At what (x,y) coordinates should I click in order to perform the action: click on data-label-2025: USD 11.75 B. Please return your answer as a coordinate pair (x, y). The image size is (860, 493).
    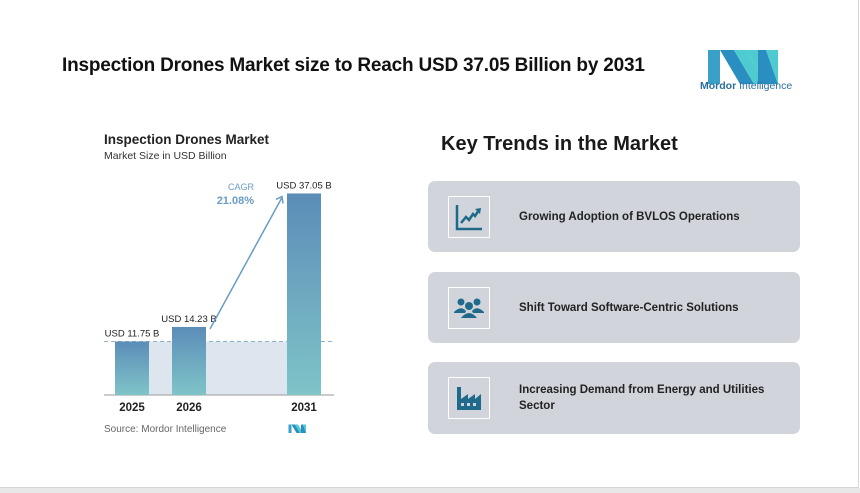
    Looking at the image, I should click on (132, 333).